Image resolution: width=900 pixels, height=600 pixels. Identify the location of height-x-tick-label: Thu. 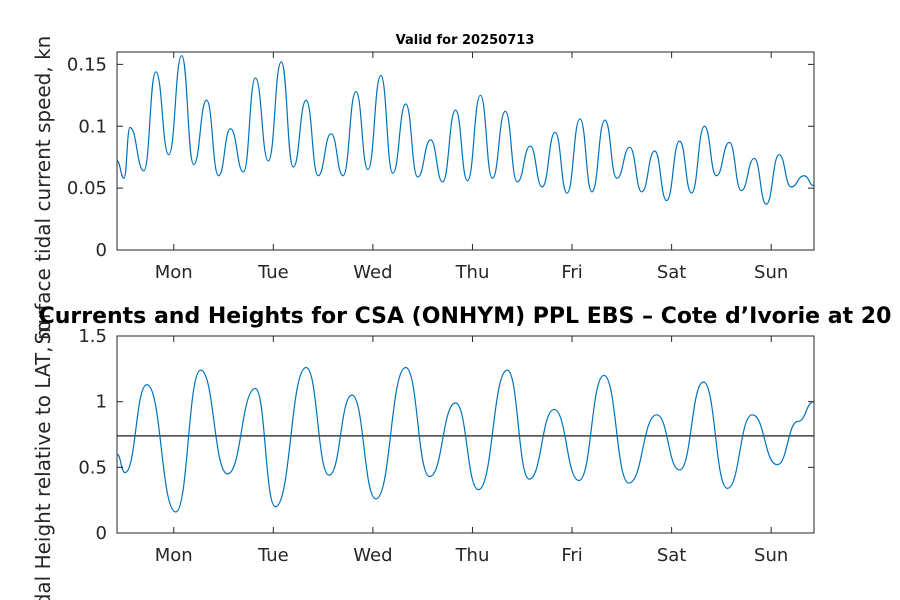
(472, 555).